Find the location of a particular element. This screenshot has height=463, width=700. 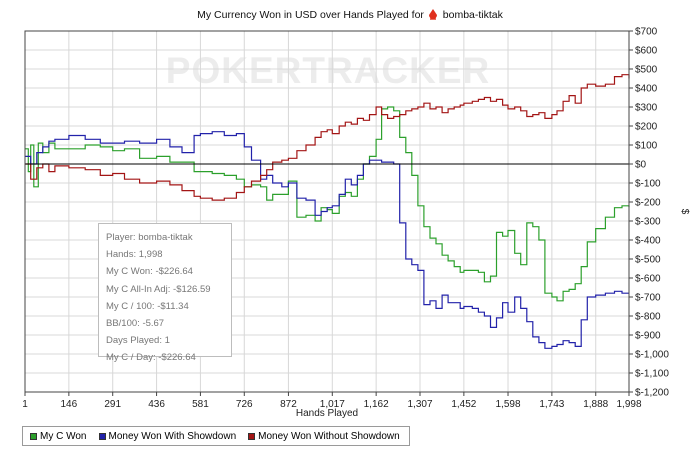

y-tick-label: $200 is located at coordinates (646, 127).